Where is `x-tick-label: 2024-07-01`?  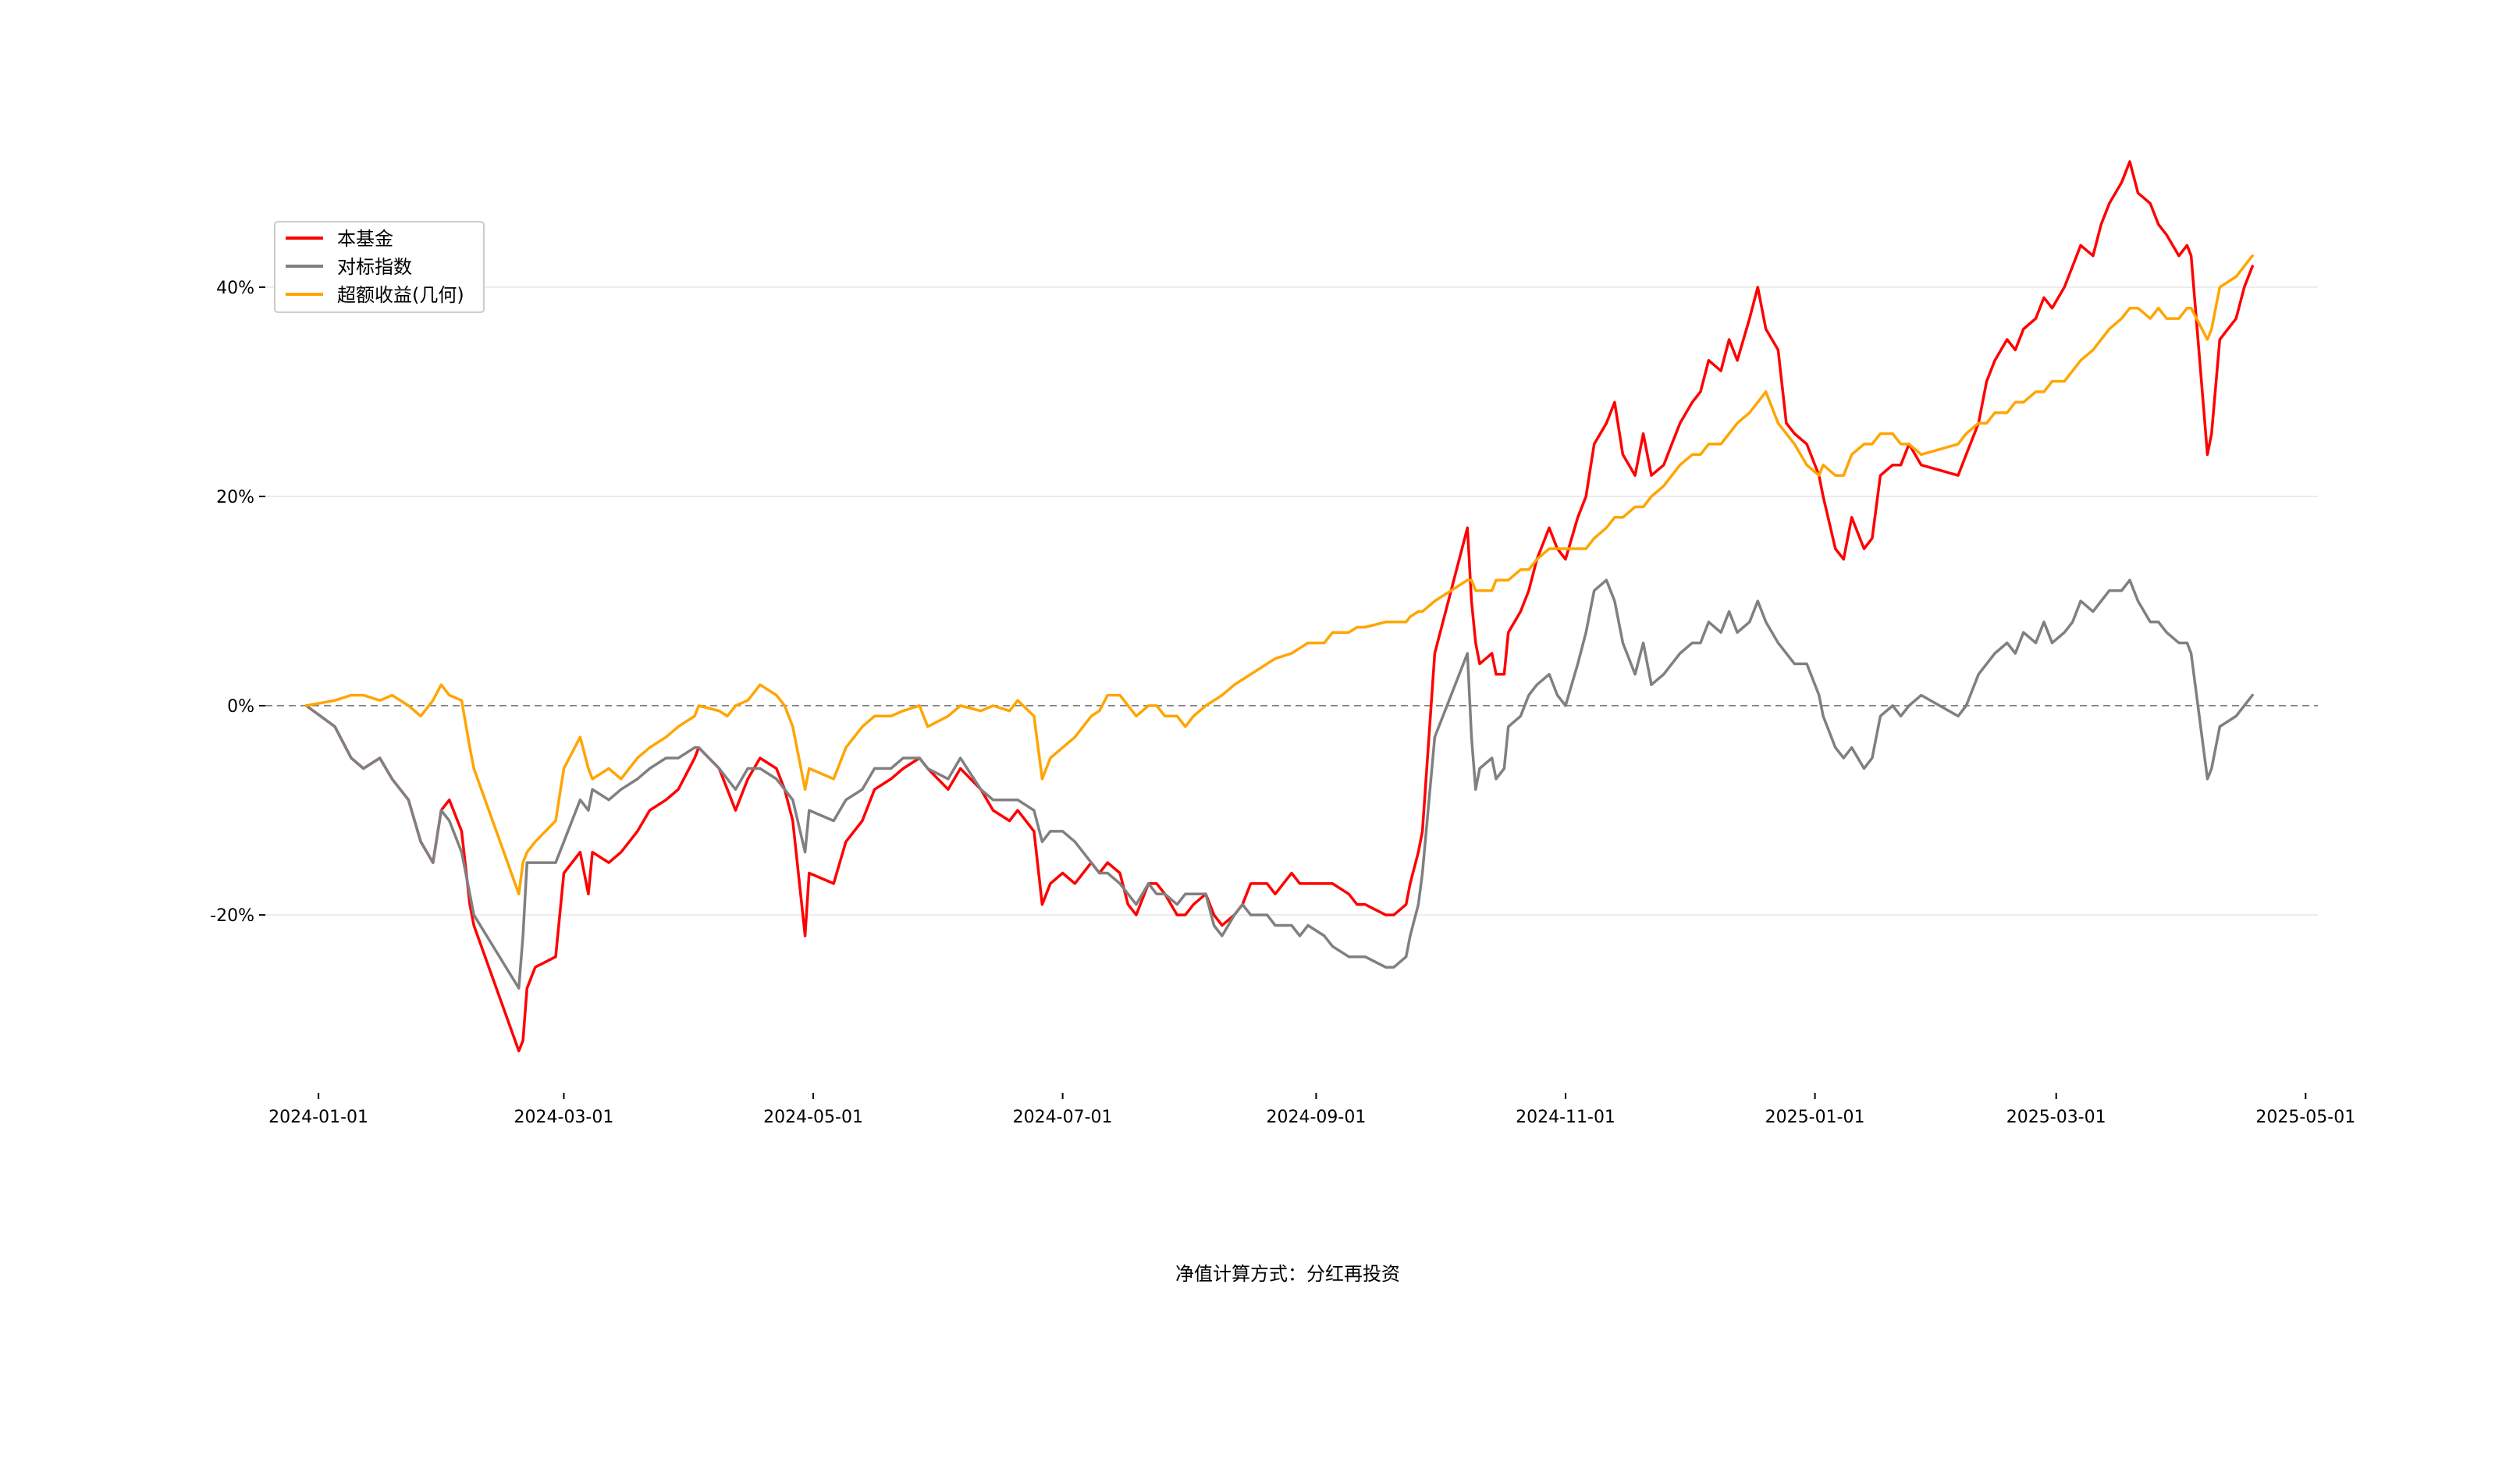 x-tick-label: 2024-07-01 is located at coordinates (1063, 1117).